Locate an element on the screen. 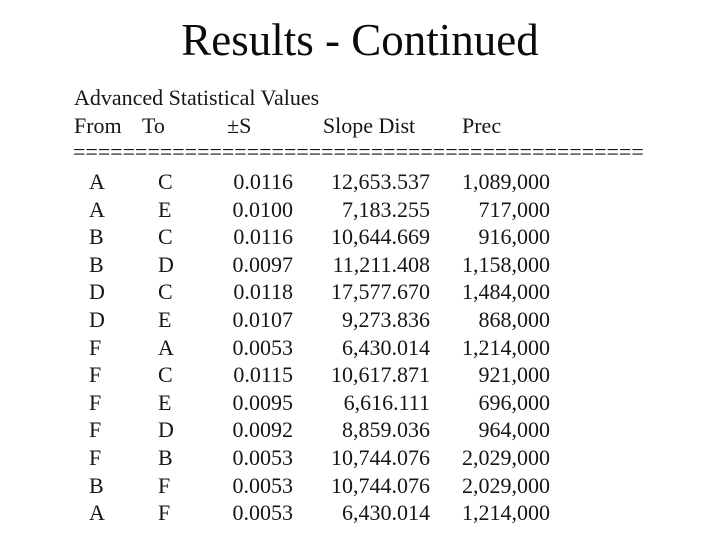  table-row: D C 0.0118 17,577.670 1,484,000 is located at coordinates (362, 292).